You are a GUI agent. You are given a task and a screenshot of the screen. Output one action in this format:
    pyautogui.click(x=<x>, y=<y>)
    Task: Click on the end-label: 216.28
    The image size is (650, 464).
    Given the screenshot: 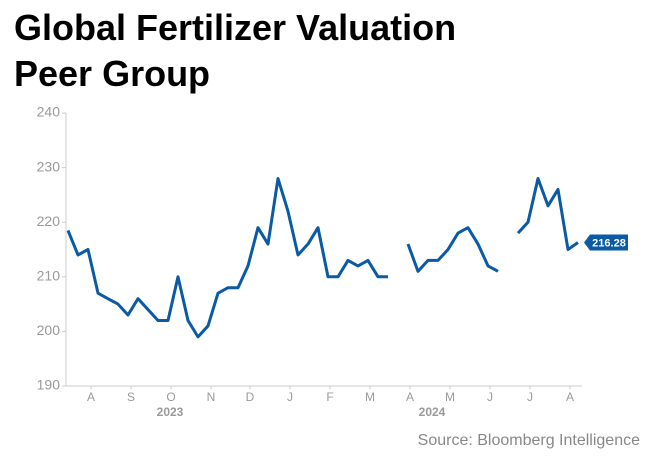 What is the action you would take?
    pyautogui.click(x=609, y=243)
    